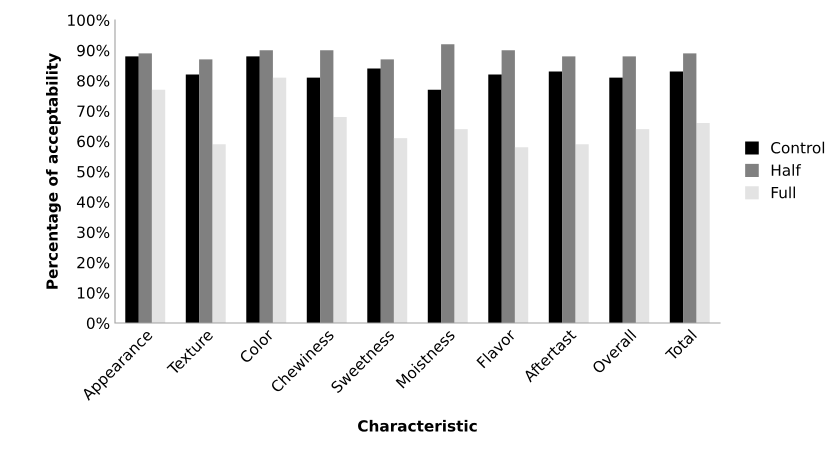 This screenshot has width=840, height=464. I want to click on x-axis-title: Characteristic, so click(417, 426).